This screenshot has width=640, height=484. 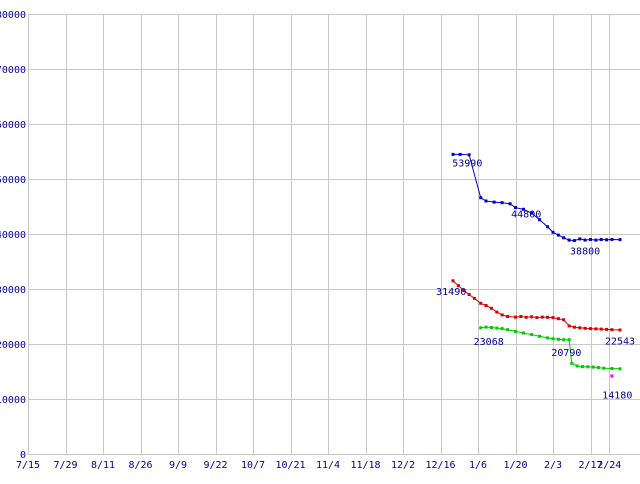 I want to click on value-label: 31490, so click(x=451, y=292).